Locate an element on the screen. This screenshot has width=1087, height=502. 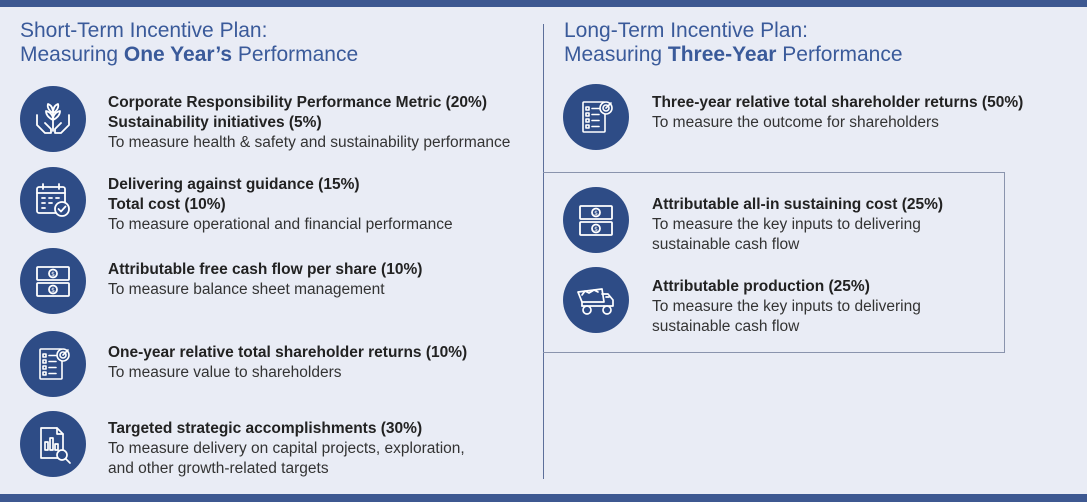
hands-plant-icon is located at coordinates (53, 119).